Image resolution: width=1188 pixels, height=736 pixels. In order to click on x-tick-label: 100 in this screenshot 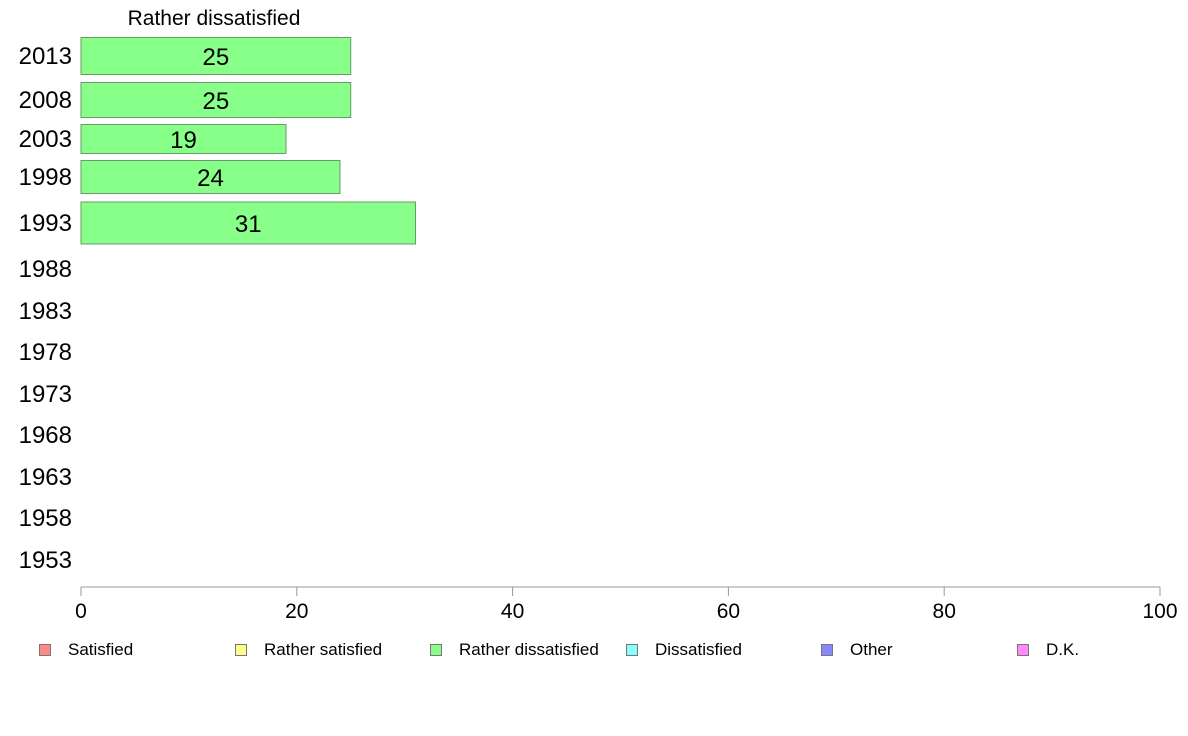, I will do `click(1159, 611)`.